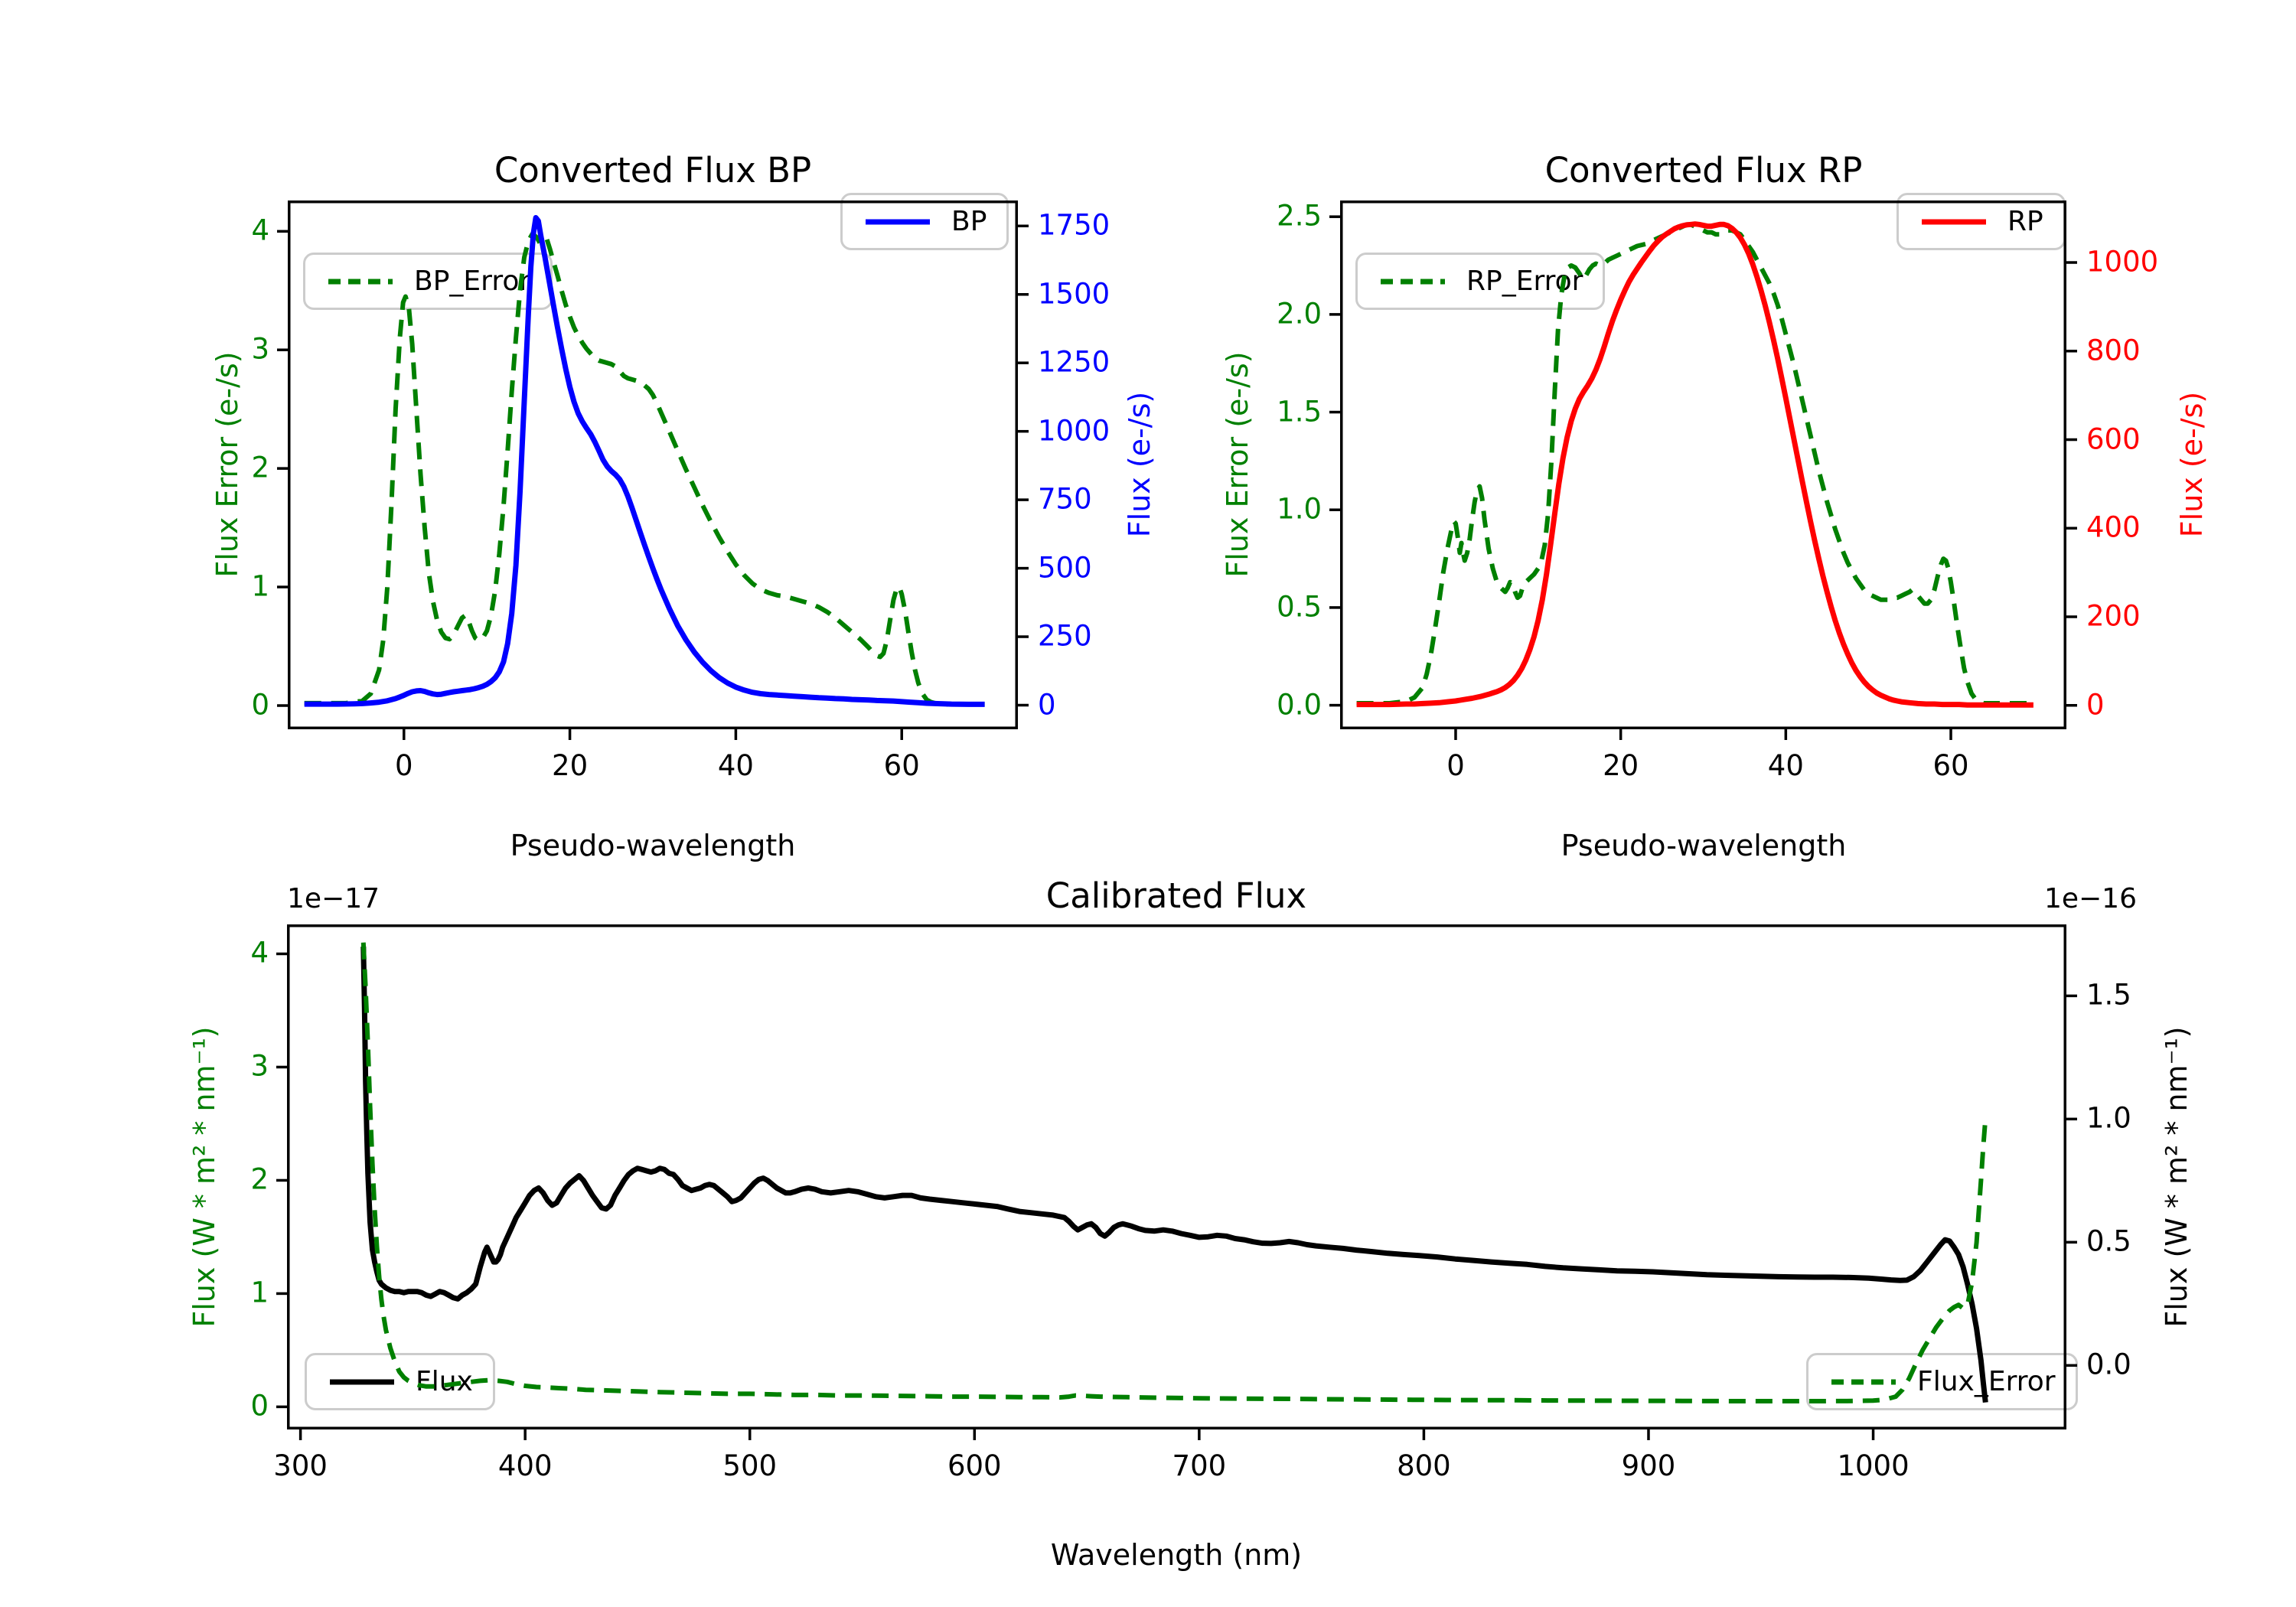 The height and width of the screenshot is (1607, 2296). Describe the element at coordinates (400, 1382) in the screenshot. I see `legend-flux: Flux` at that location.